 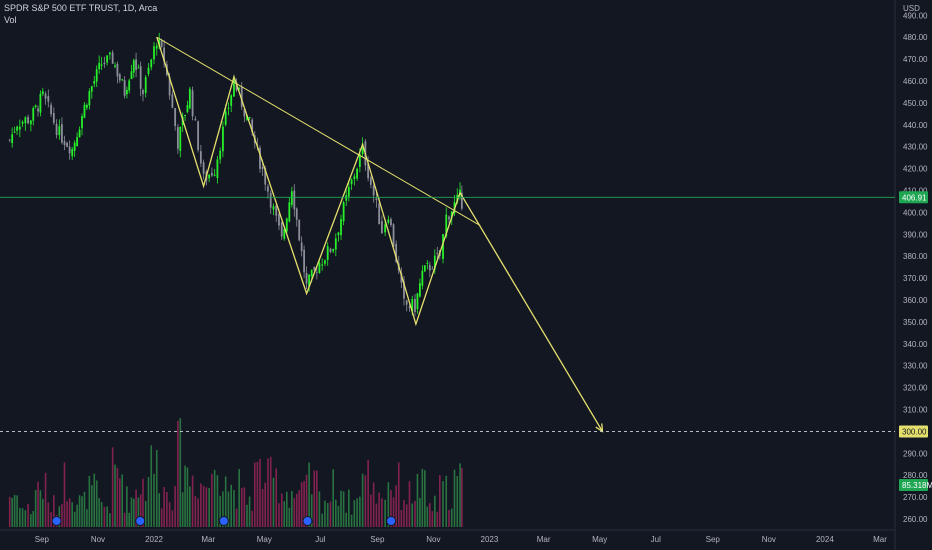 What do you see at coordinates (154, 539) in the screenshot?
I see `time-tick-label: 2022` at bounding box center [154, 539].